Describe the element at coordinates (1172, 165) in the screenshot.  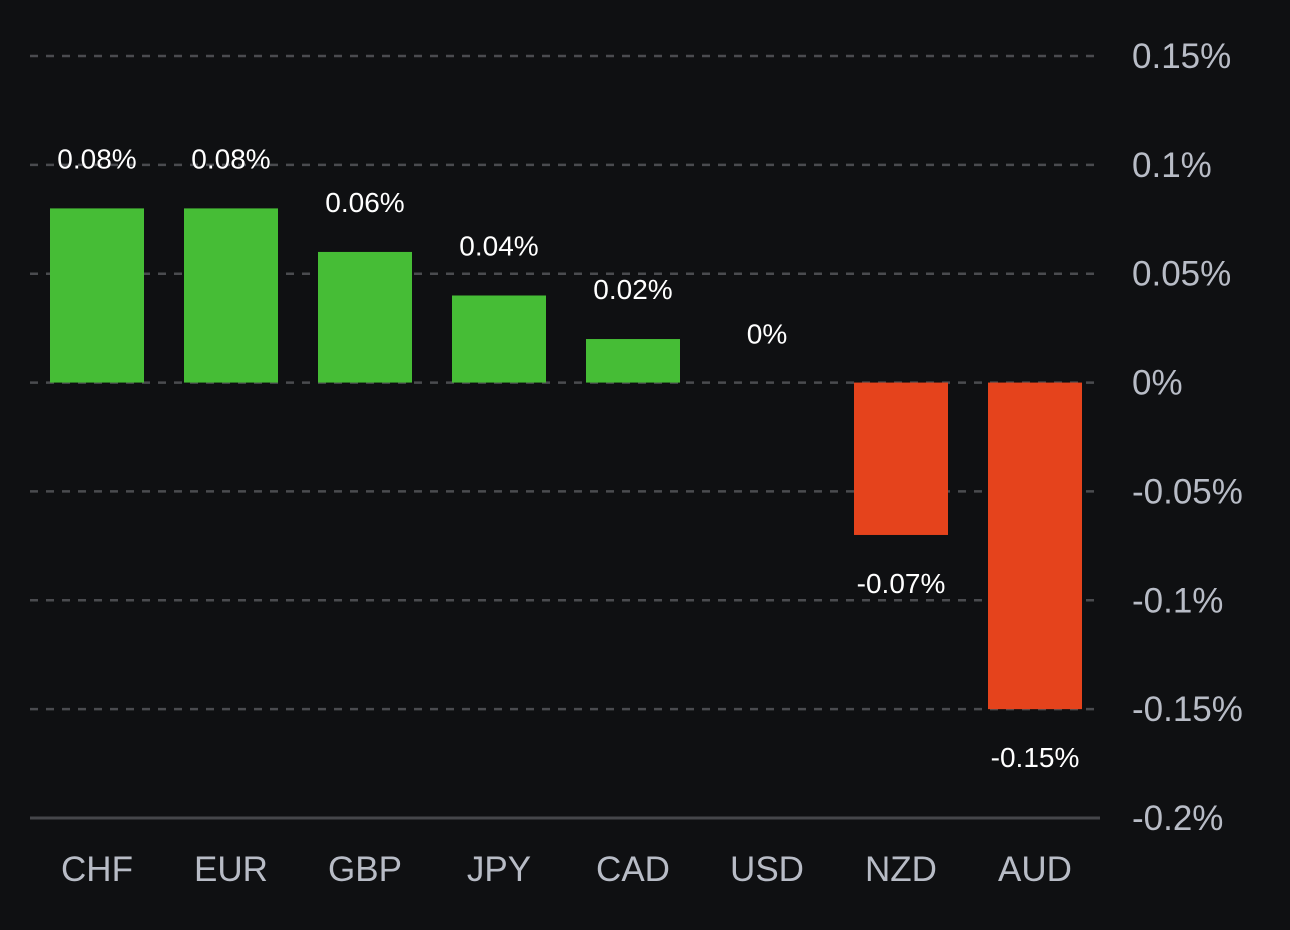
I see `y-tick-label: 0.1%` at that location.